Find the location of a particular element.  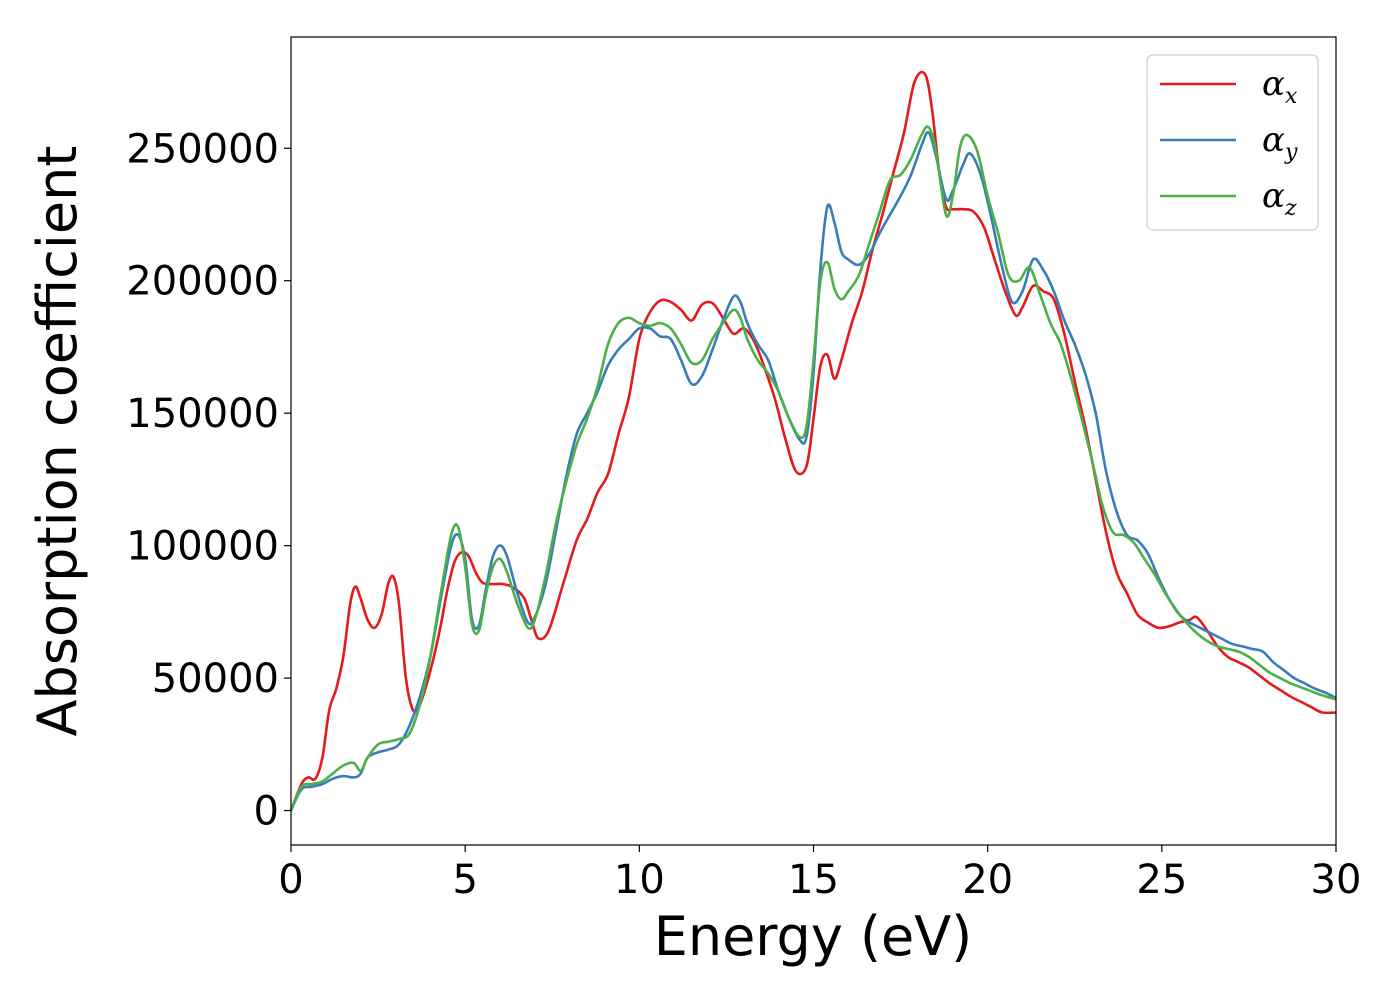

x-tick-label: 30 is located at coordinates (1336, 880).